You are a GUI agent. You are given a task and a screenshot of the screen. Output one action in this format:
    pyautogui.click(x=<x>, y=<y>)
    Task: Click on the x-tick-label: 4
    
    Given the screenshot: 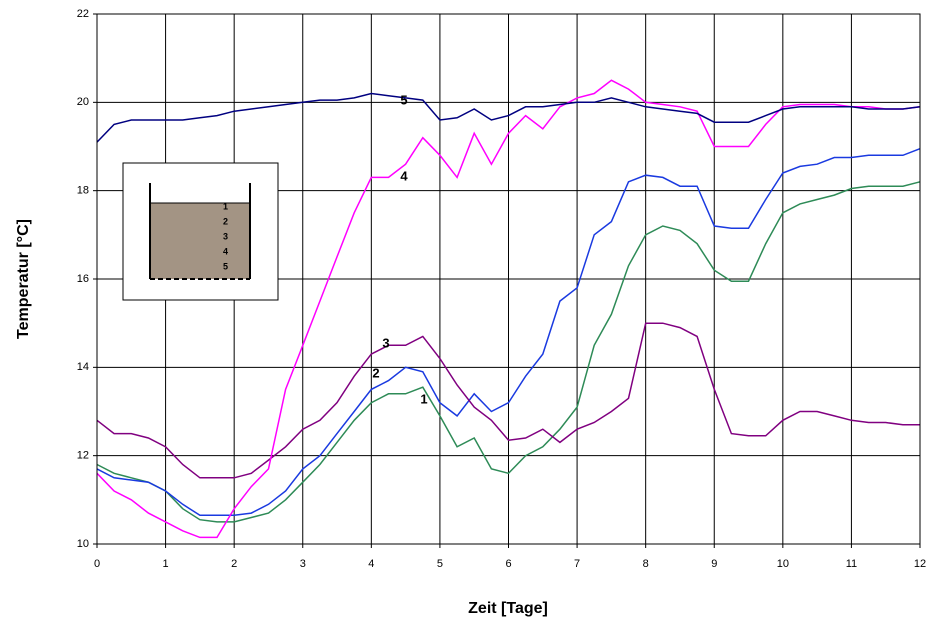 What is the action you would take?
    pyautogui.click(x=371, y=564)
    